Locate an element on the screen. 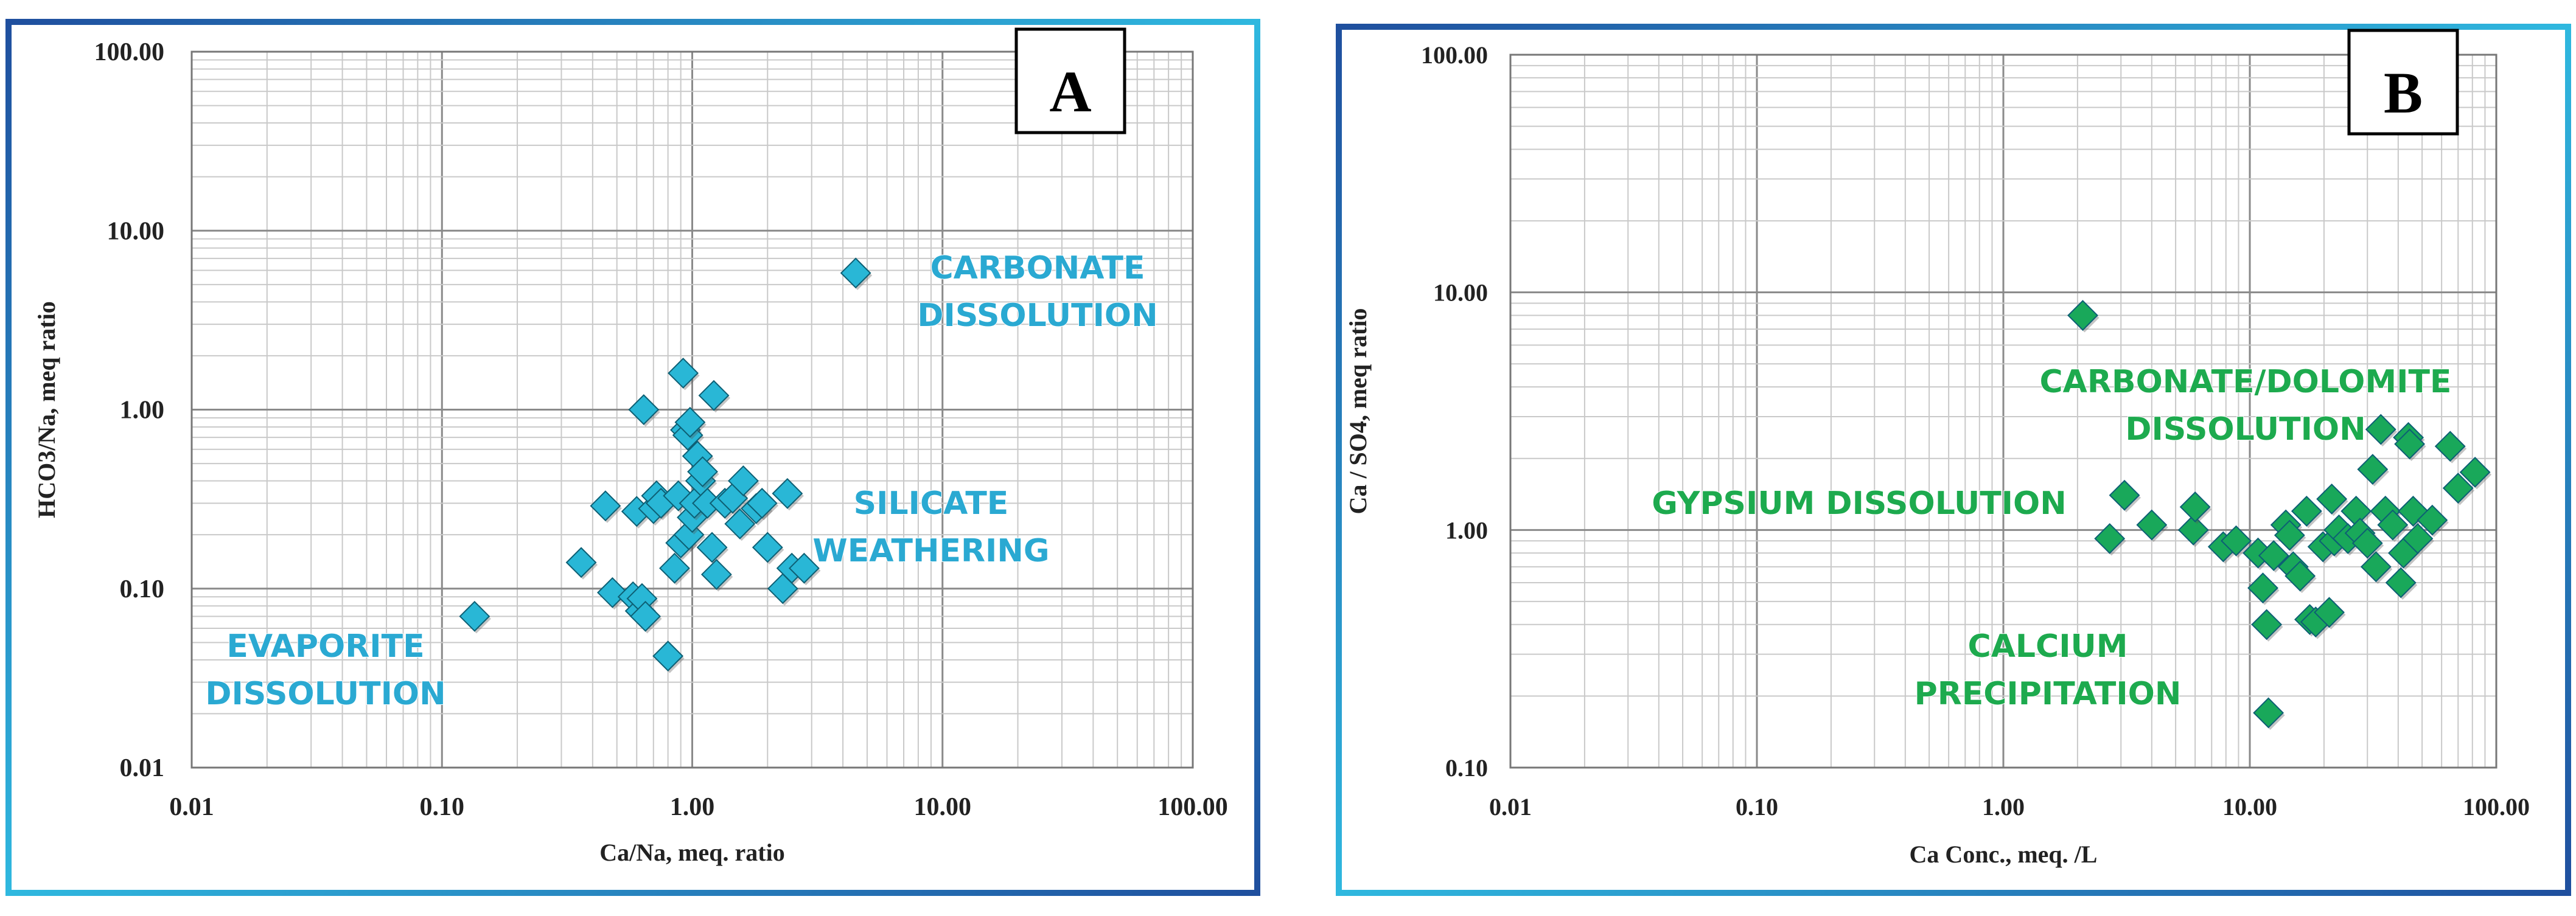 Image resolution: width=2576 pixels, height=916 pixels. panel-a-annotation: EVAPORITE is located at coordinates (325, 646).